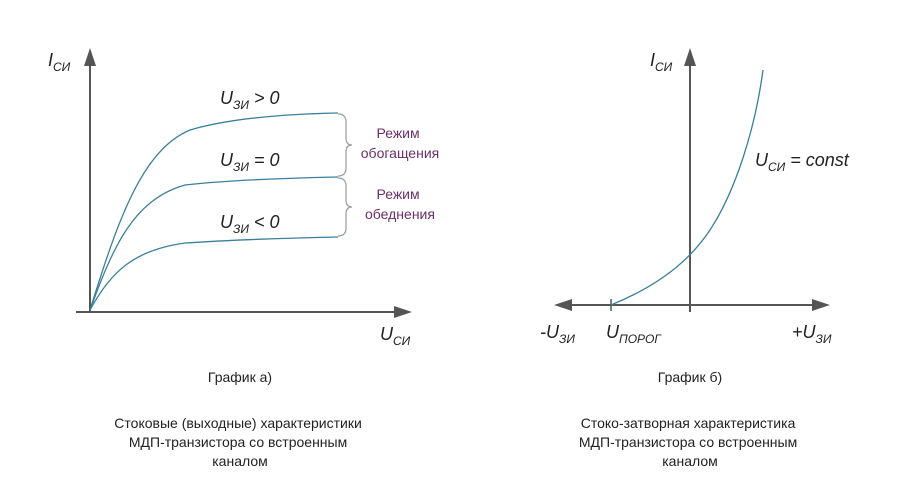  I want to click on graph-a-y-label: IСИ, so click(59, 62).